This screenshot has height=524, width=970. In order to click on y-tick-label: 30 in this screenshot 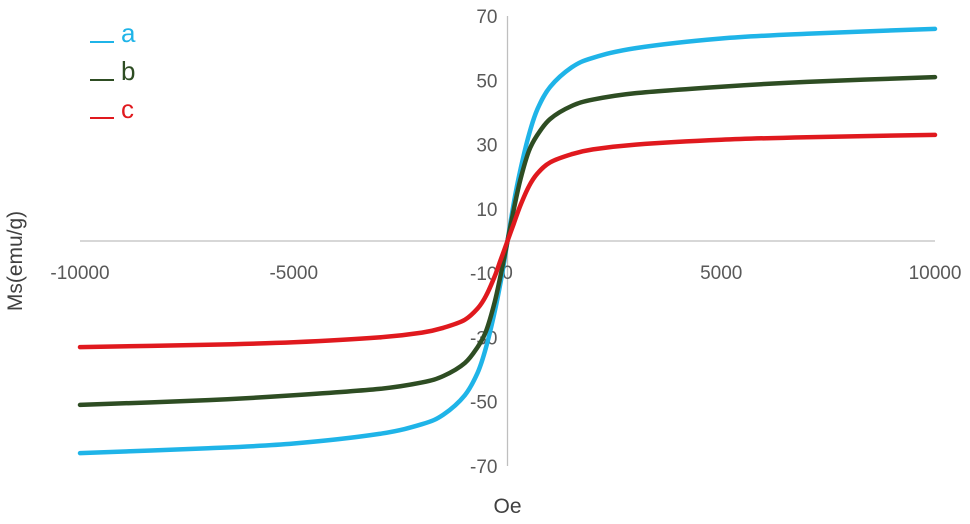, I will do `click(486, 146)`.